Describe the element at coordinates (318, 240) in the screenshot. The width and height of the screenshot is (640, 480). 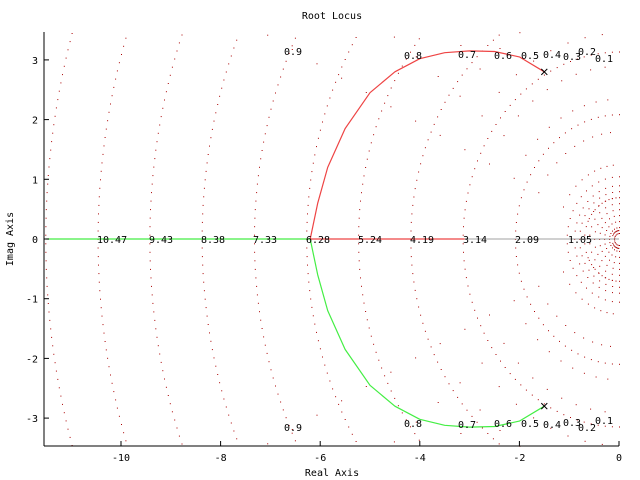
I see `frequency-label: 6.28` at that location.